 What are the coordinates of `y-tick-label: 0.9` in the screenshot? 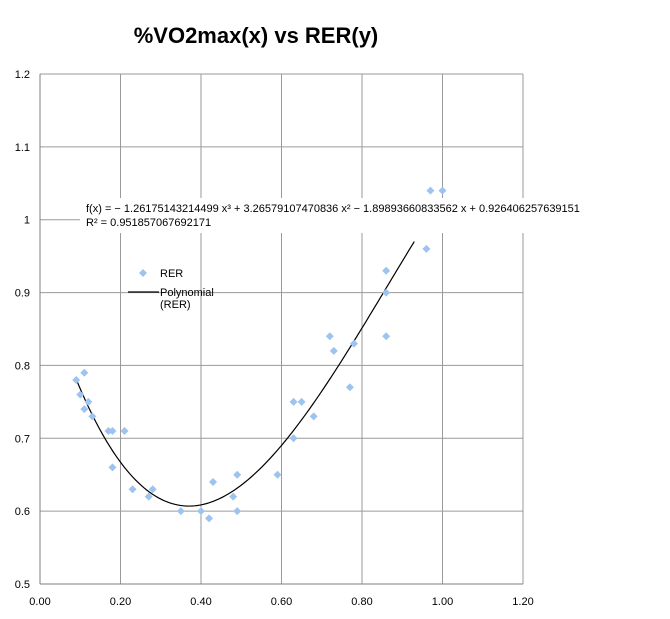 It's located at (22, 294).